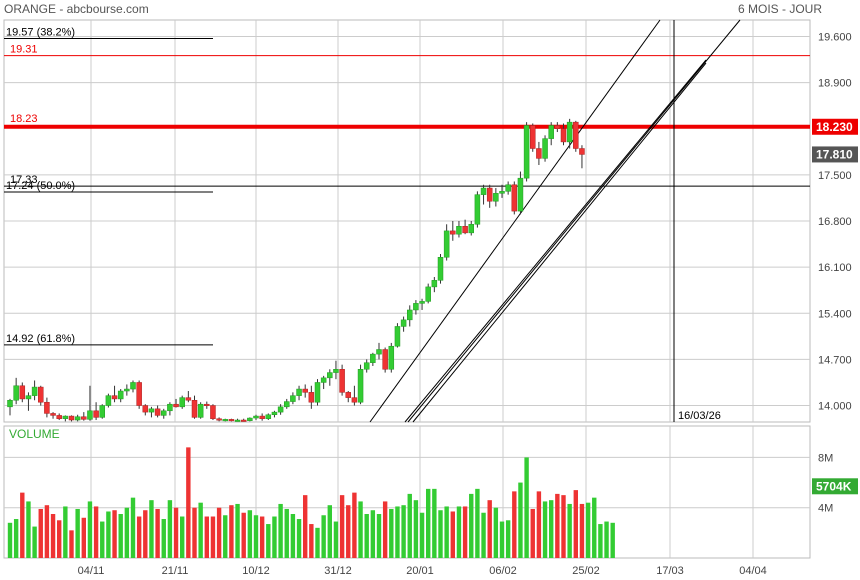 This screenshot has height=580, width=860. I want to click on price-tick-label: 15.400, so click(835, 314).